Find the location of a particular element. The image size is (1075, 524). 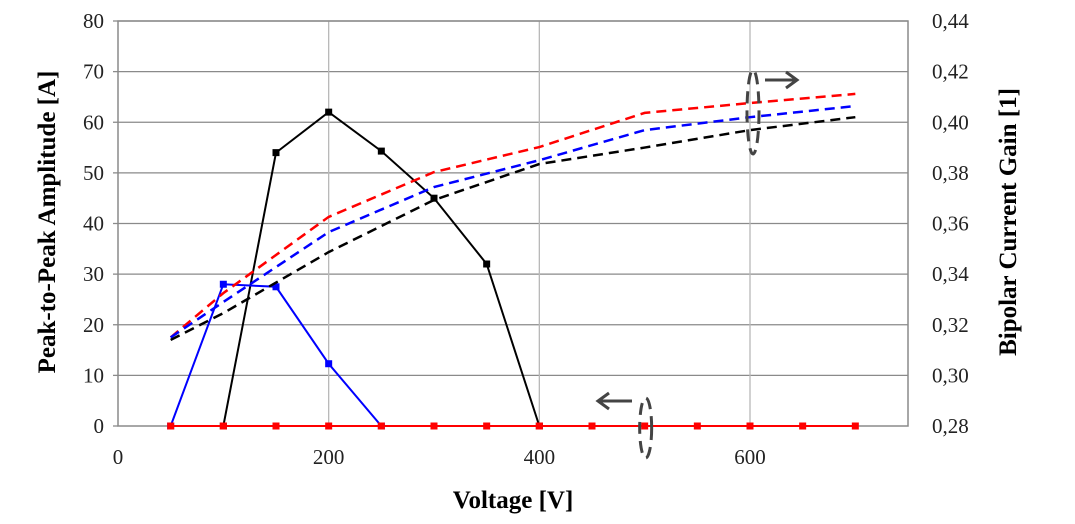

y2-tick-label: 0,44 is located at coordinates (950, 21).